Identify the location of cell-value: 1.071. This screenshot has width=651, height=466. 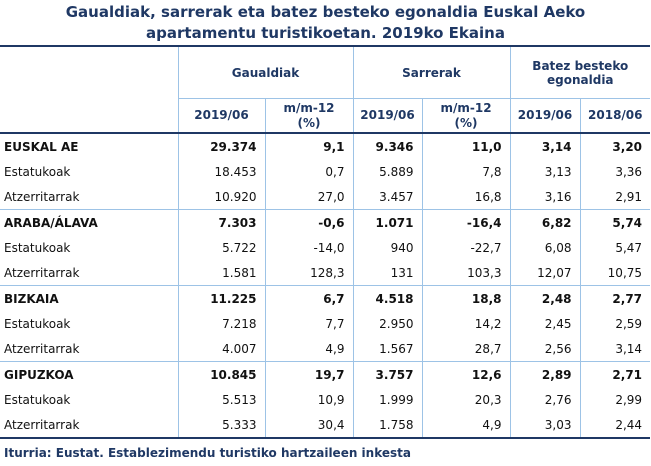
(387, 222).